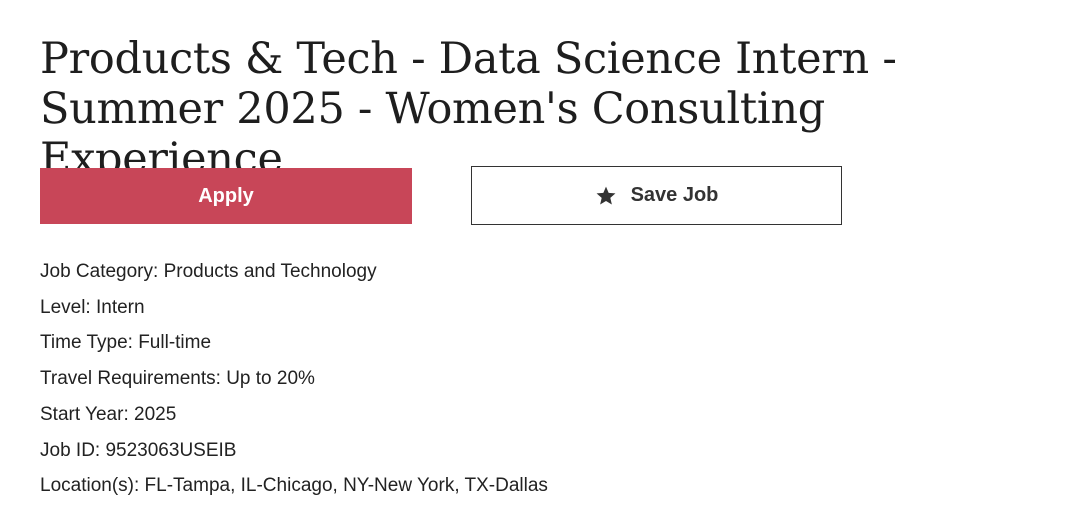  I want to click on job-actions: Apply Save Job, so click(441, 195).